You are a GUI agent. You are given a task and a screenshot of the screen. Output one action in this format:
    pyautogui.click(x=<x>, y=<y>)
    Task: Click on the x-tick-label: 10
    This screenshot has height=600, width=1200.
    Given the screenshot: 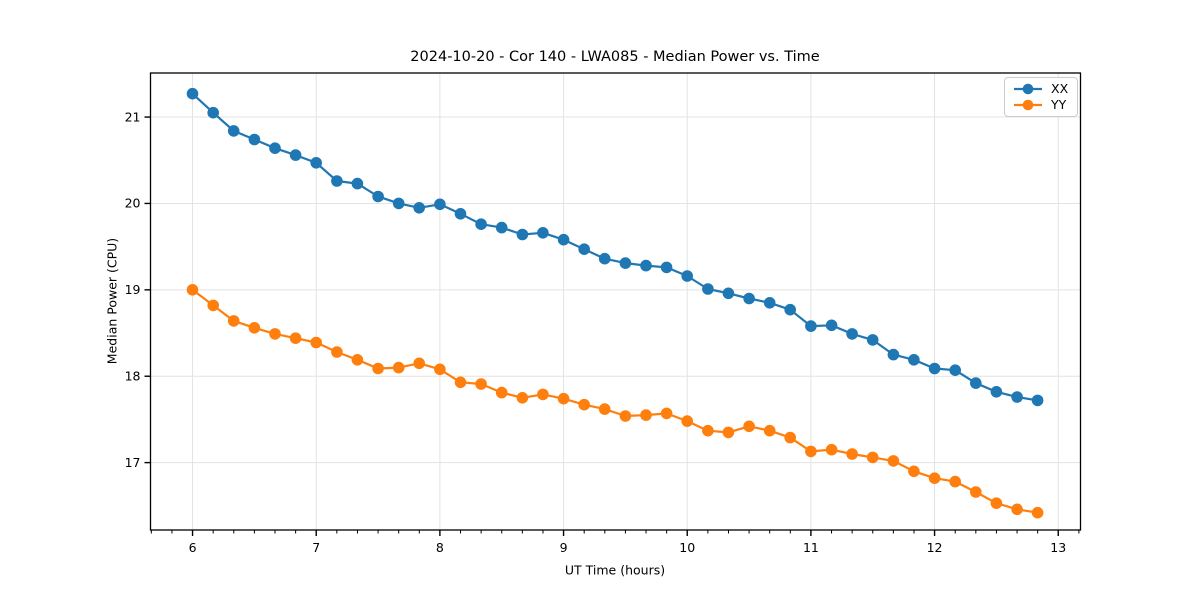 What is the action you would take?
    pyautogui.click(x=687, y=547)
    